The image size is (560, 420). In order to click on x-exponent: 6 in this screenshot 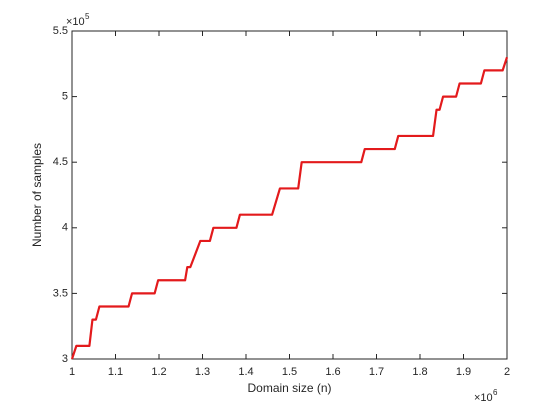, I will do `click(495, 392)`.